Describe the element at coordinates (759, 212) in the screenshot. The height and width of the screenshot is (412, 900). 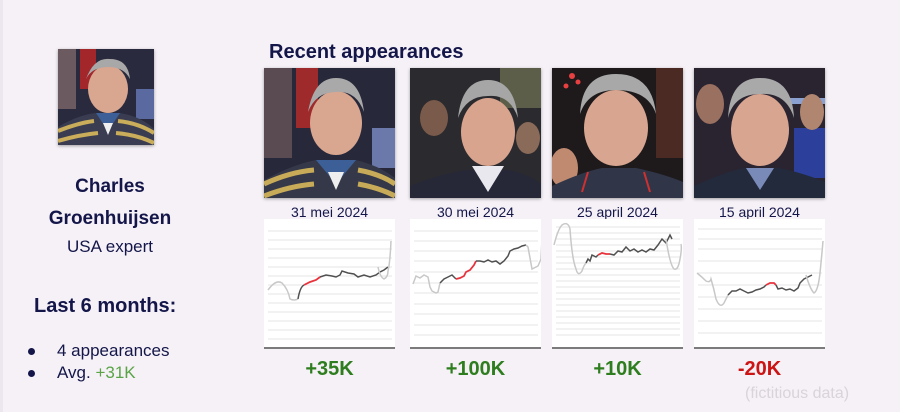
I see `appearance-date: 15 april 2024` at that location.